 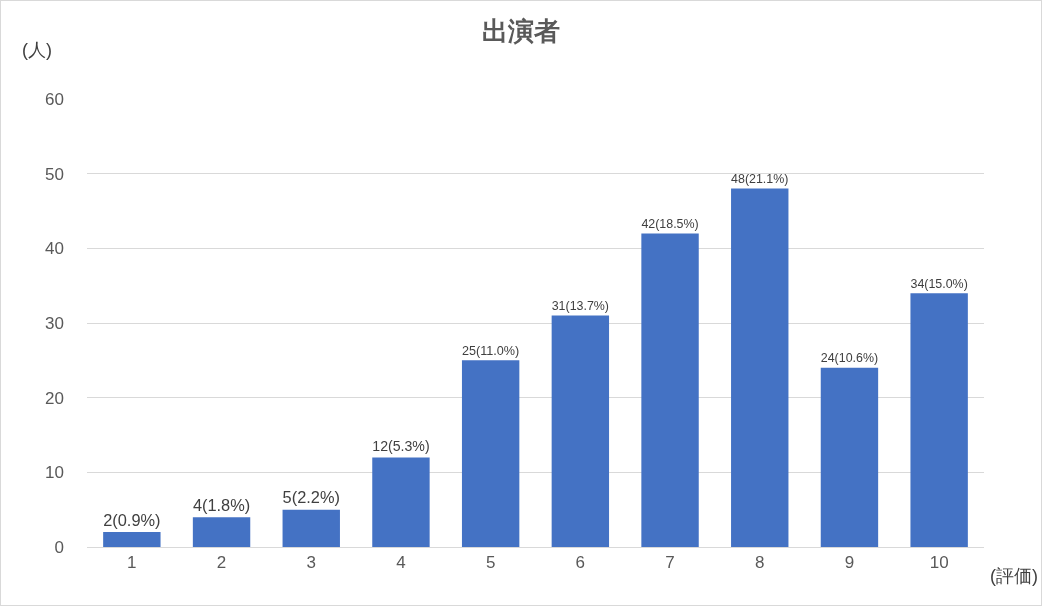 What do you see at coordinates (849, 563) in the screenshot?
I see `x-tick-label: 9` at bounding box center [849, 563].